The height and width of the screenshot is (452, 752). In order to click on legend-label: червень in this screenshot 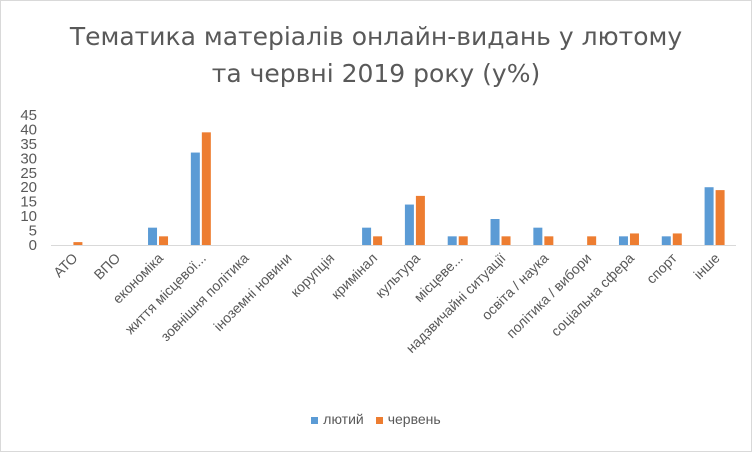, I will do `click(414, 419)`.